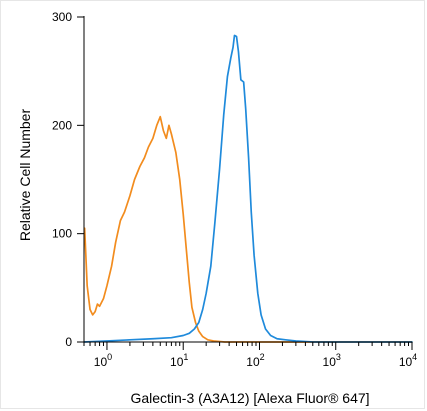 This screenshot has height=411, width=427. I want to click on x-tick-exponent: 4, so click(414, 357).